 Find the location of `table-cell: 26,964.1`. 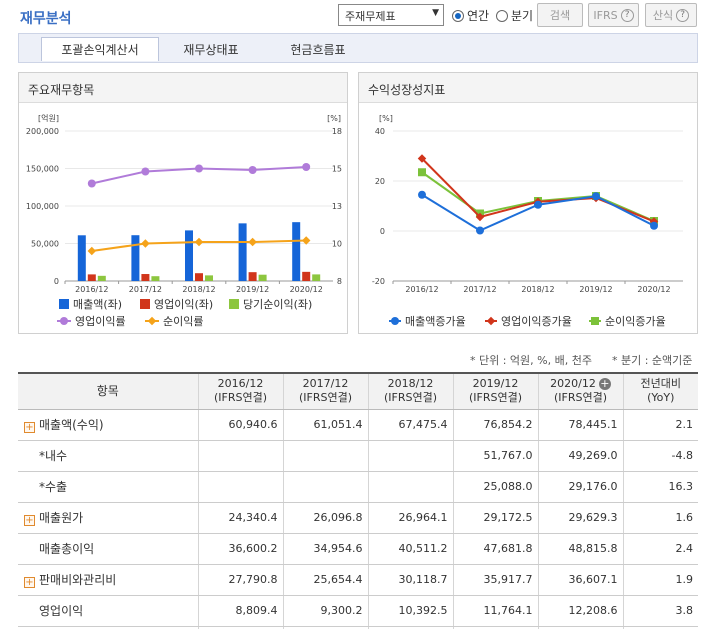

table-cell: 26,964.1 is located at coordinates (411, 518).